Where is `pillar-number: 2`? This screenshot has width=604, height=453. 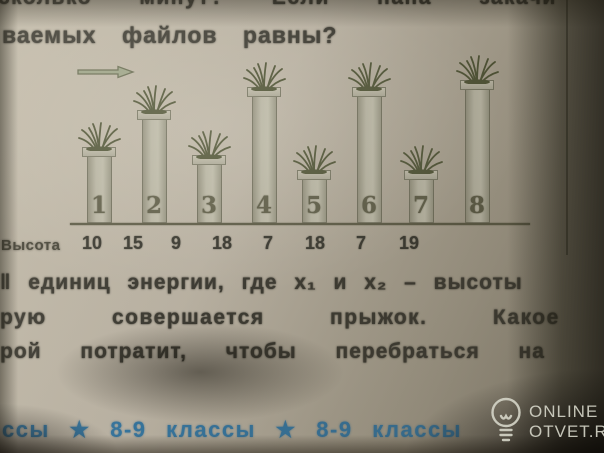
pillar-number: 2 is located at coordinates (153, 205).